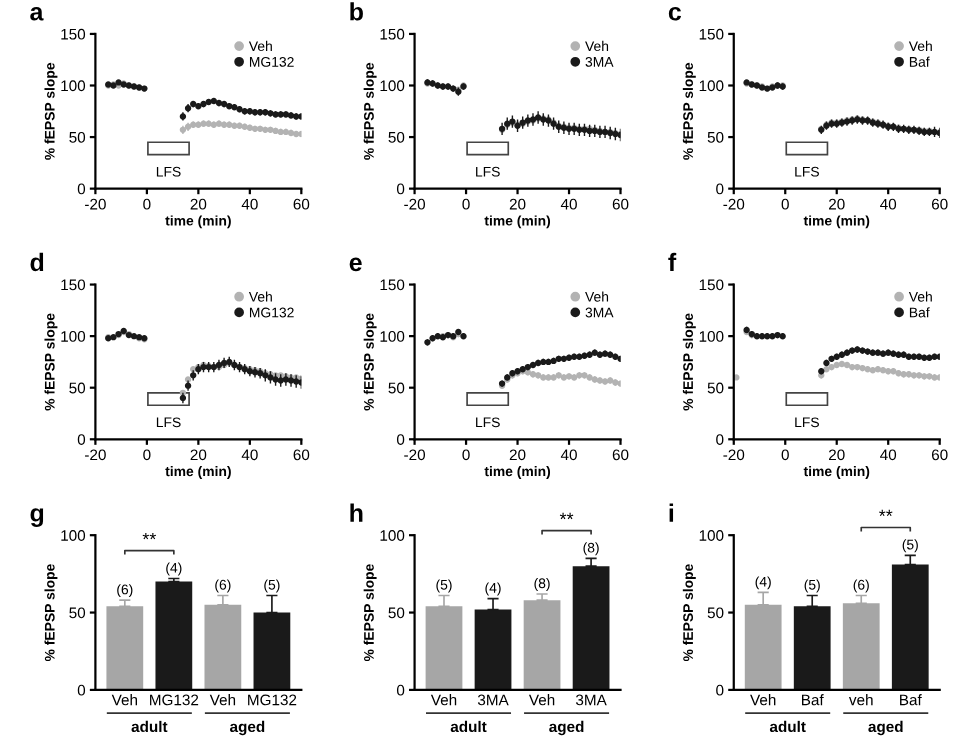  Describe the element at coordinates (675, 13) in the screenshot. I see `chart-title: c` at that location.